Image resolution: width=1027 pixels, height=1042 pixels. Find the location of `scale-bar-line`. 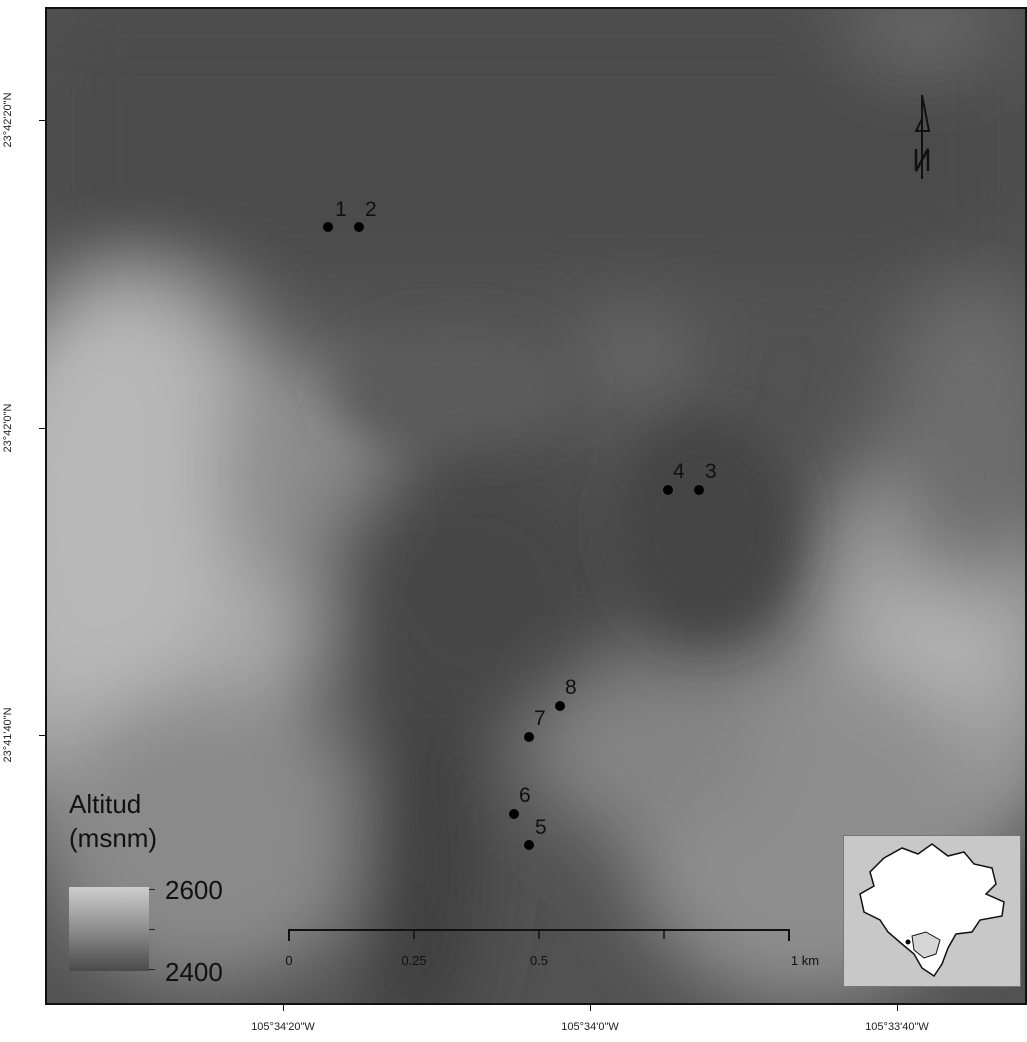

scale-bar-line is located at coordinates (539, 935).